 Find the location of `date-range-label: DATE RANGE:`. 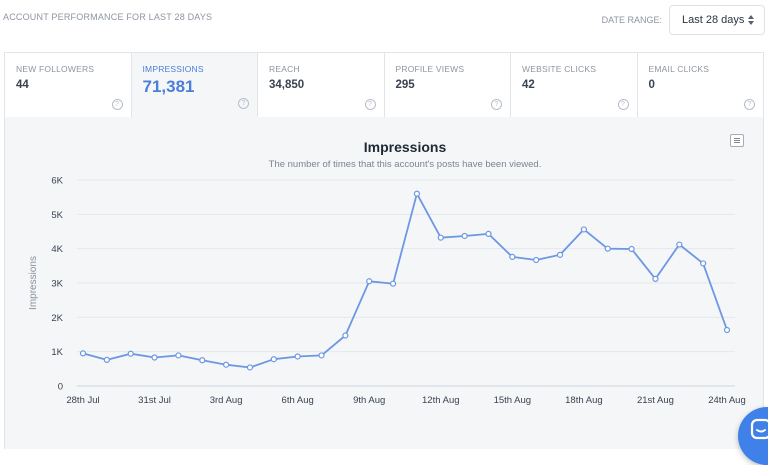

date-range-label: DATE RANGE: is located at coordinates (631, 20).